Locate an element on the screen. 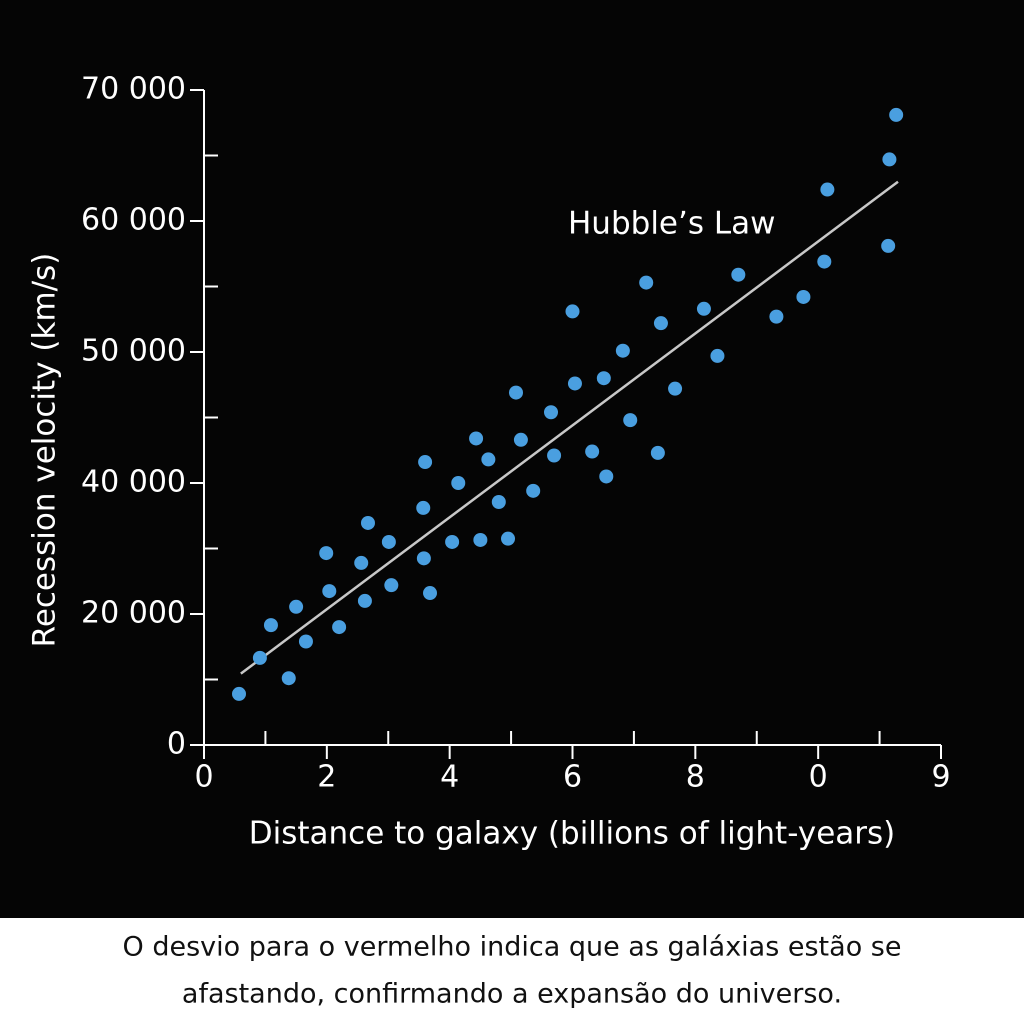 This screenshot has width=1024, height=1024. x-tick-label: 9 is located at coordinates (940, 777).